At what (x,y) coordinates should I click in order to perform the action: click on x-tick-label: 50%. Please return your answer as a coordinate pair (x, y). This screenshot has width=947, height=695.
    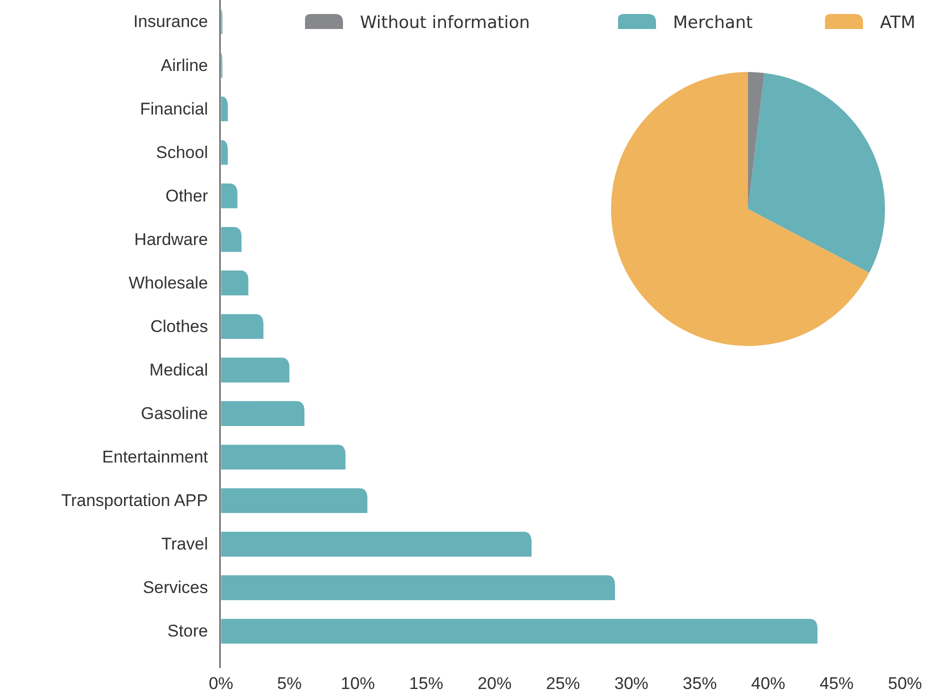
    Looking at the image, I should click on (905, 684).